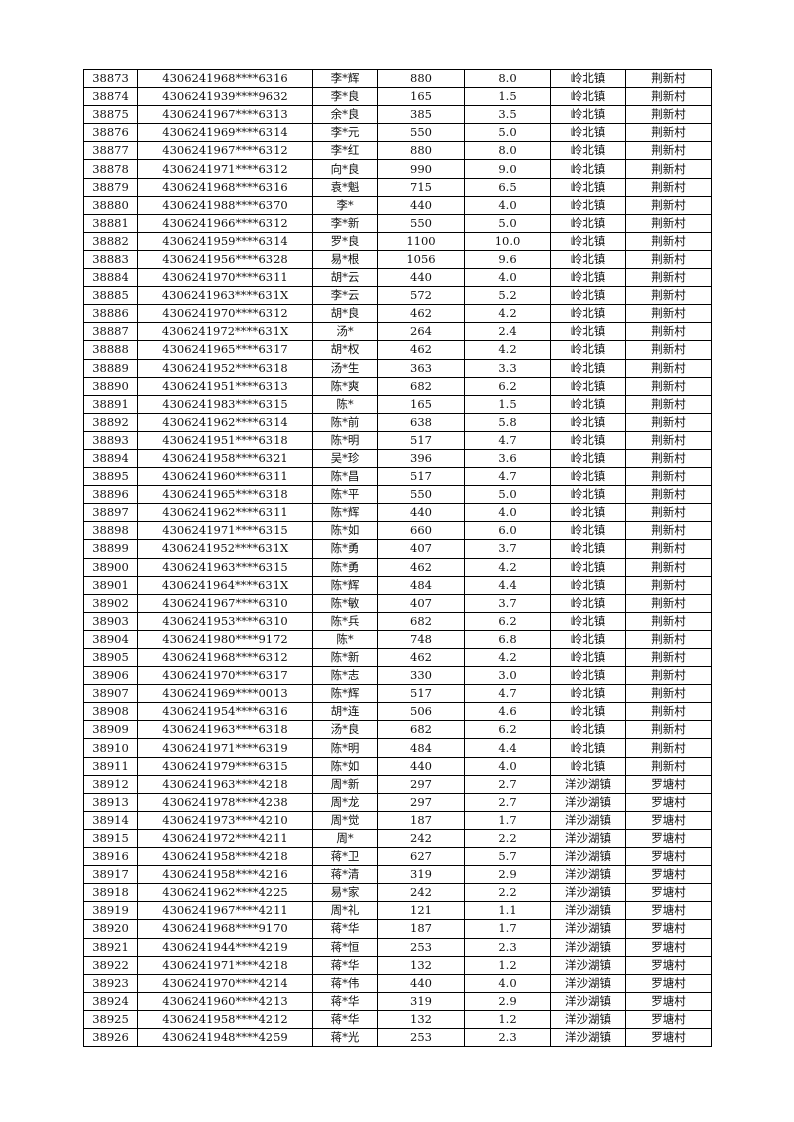 The height and width of the screenshot is (1122, 794). I want to click on amount-cell: 132, so click(421, 1019).